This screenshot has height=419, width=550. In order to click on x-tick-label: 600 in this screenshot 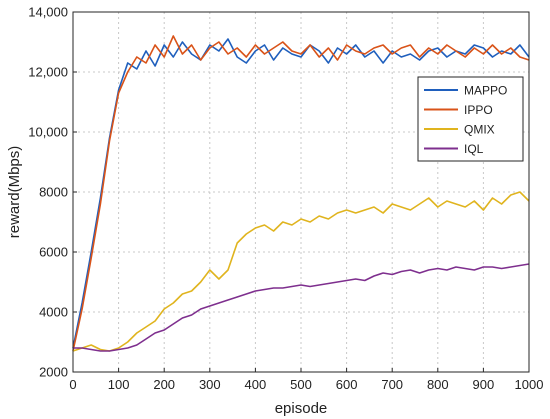, I will do `click(347, 384)`.